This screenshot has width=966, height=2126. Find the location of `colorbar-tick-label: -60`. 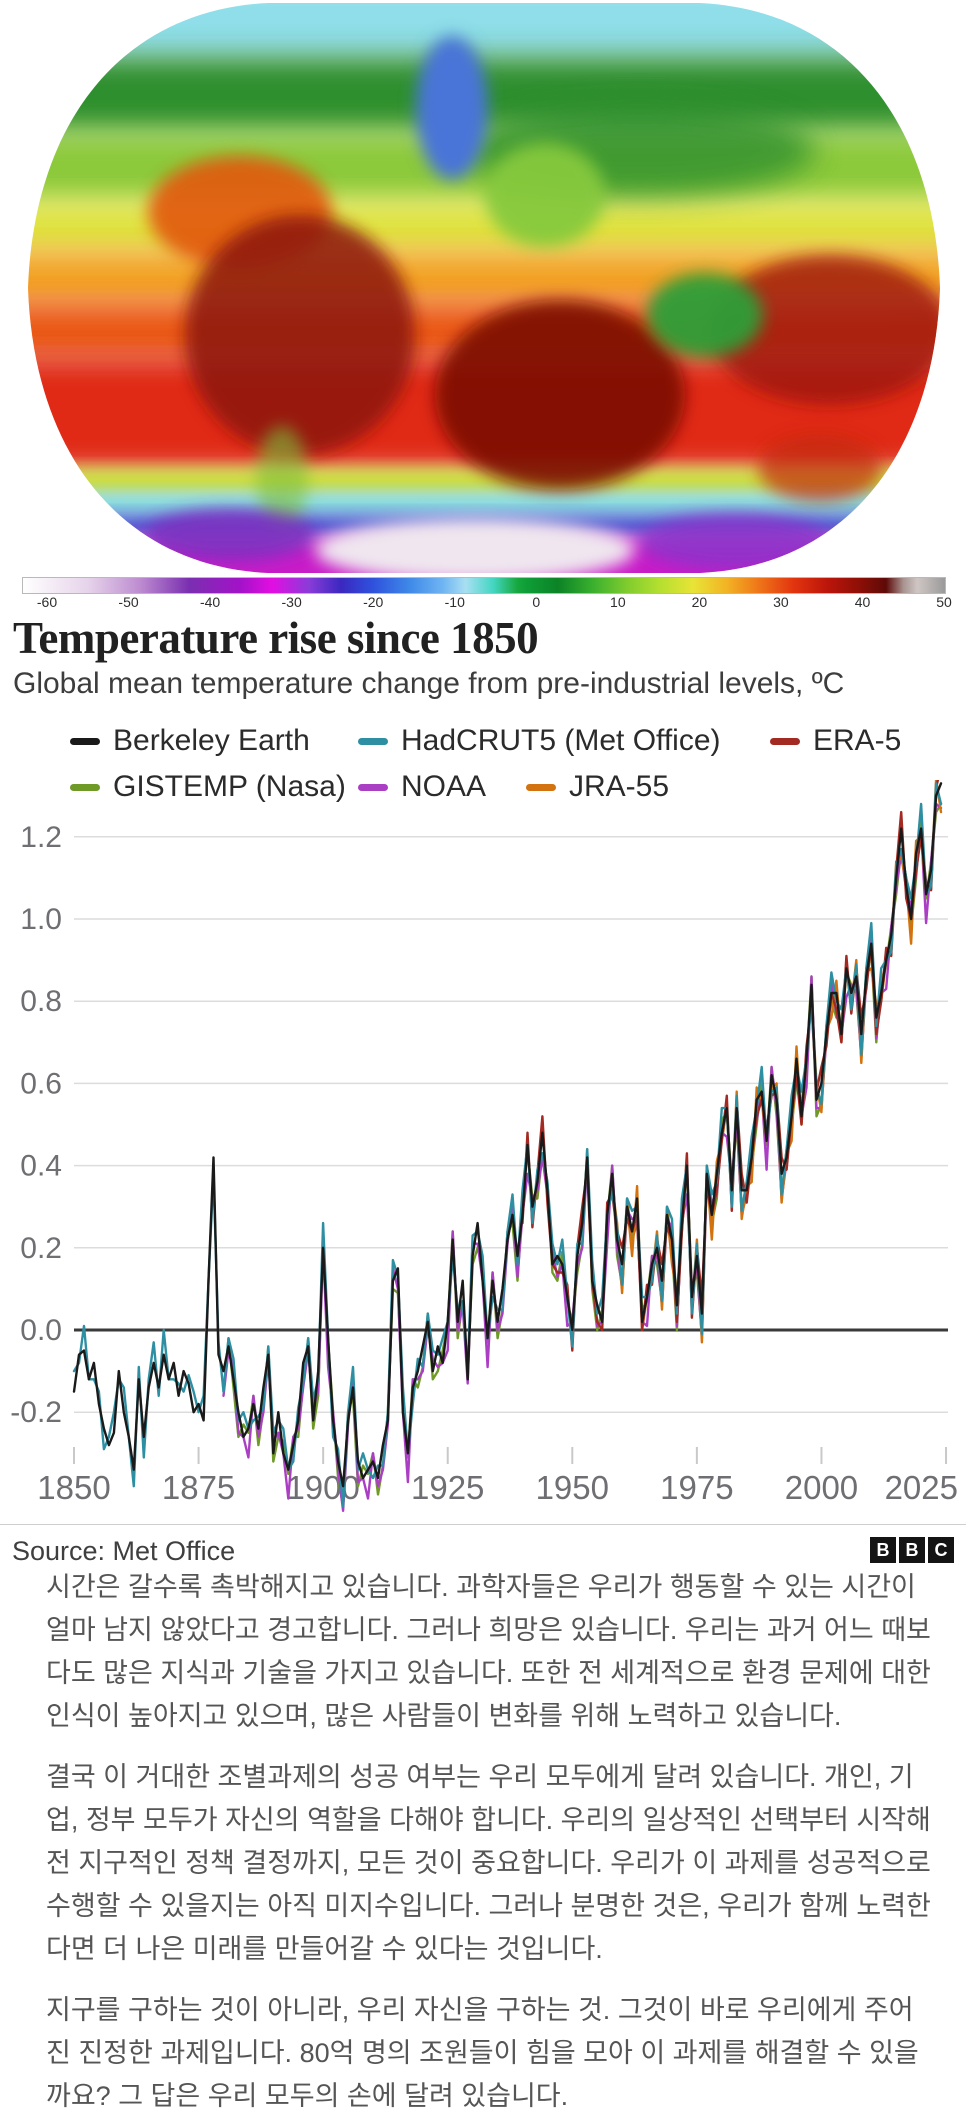

colorbar-tick-label: -60 is located at coordinates (47, 602).